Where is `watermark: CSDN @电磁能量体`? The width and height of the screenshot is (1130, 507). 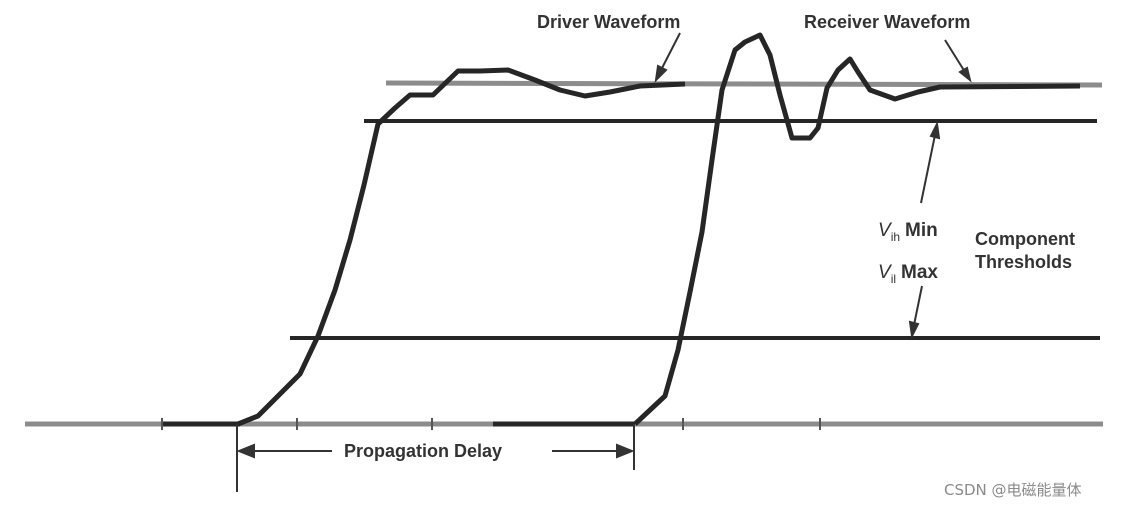 watermark: CSDN @电磁能量体 is located at coordinates (1013, 490).